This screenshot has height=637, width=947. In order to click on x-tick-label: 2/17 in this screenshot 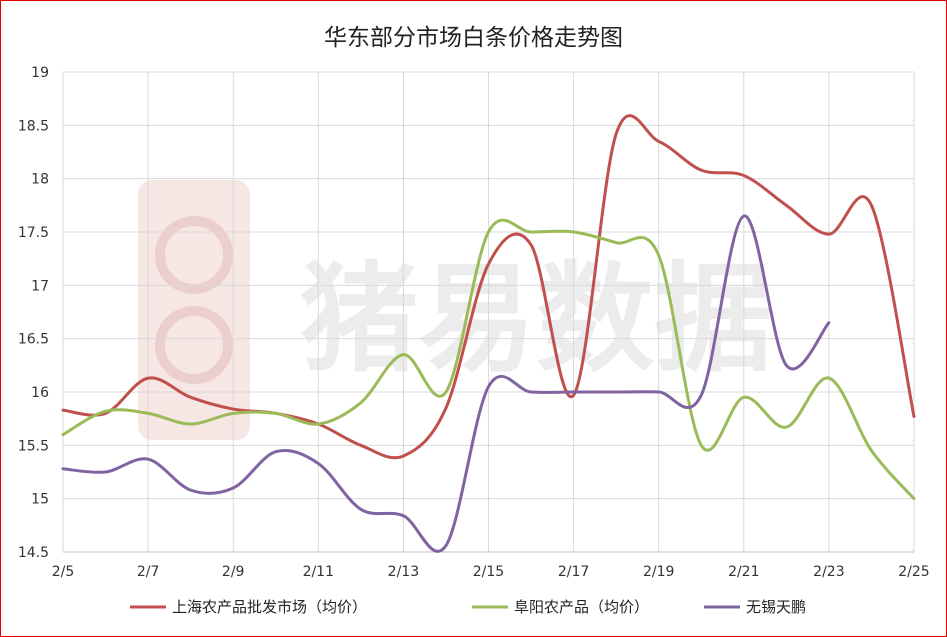, I will do `click(573, 572)`.